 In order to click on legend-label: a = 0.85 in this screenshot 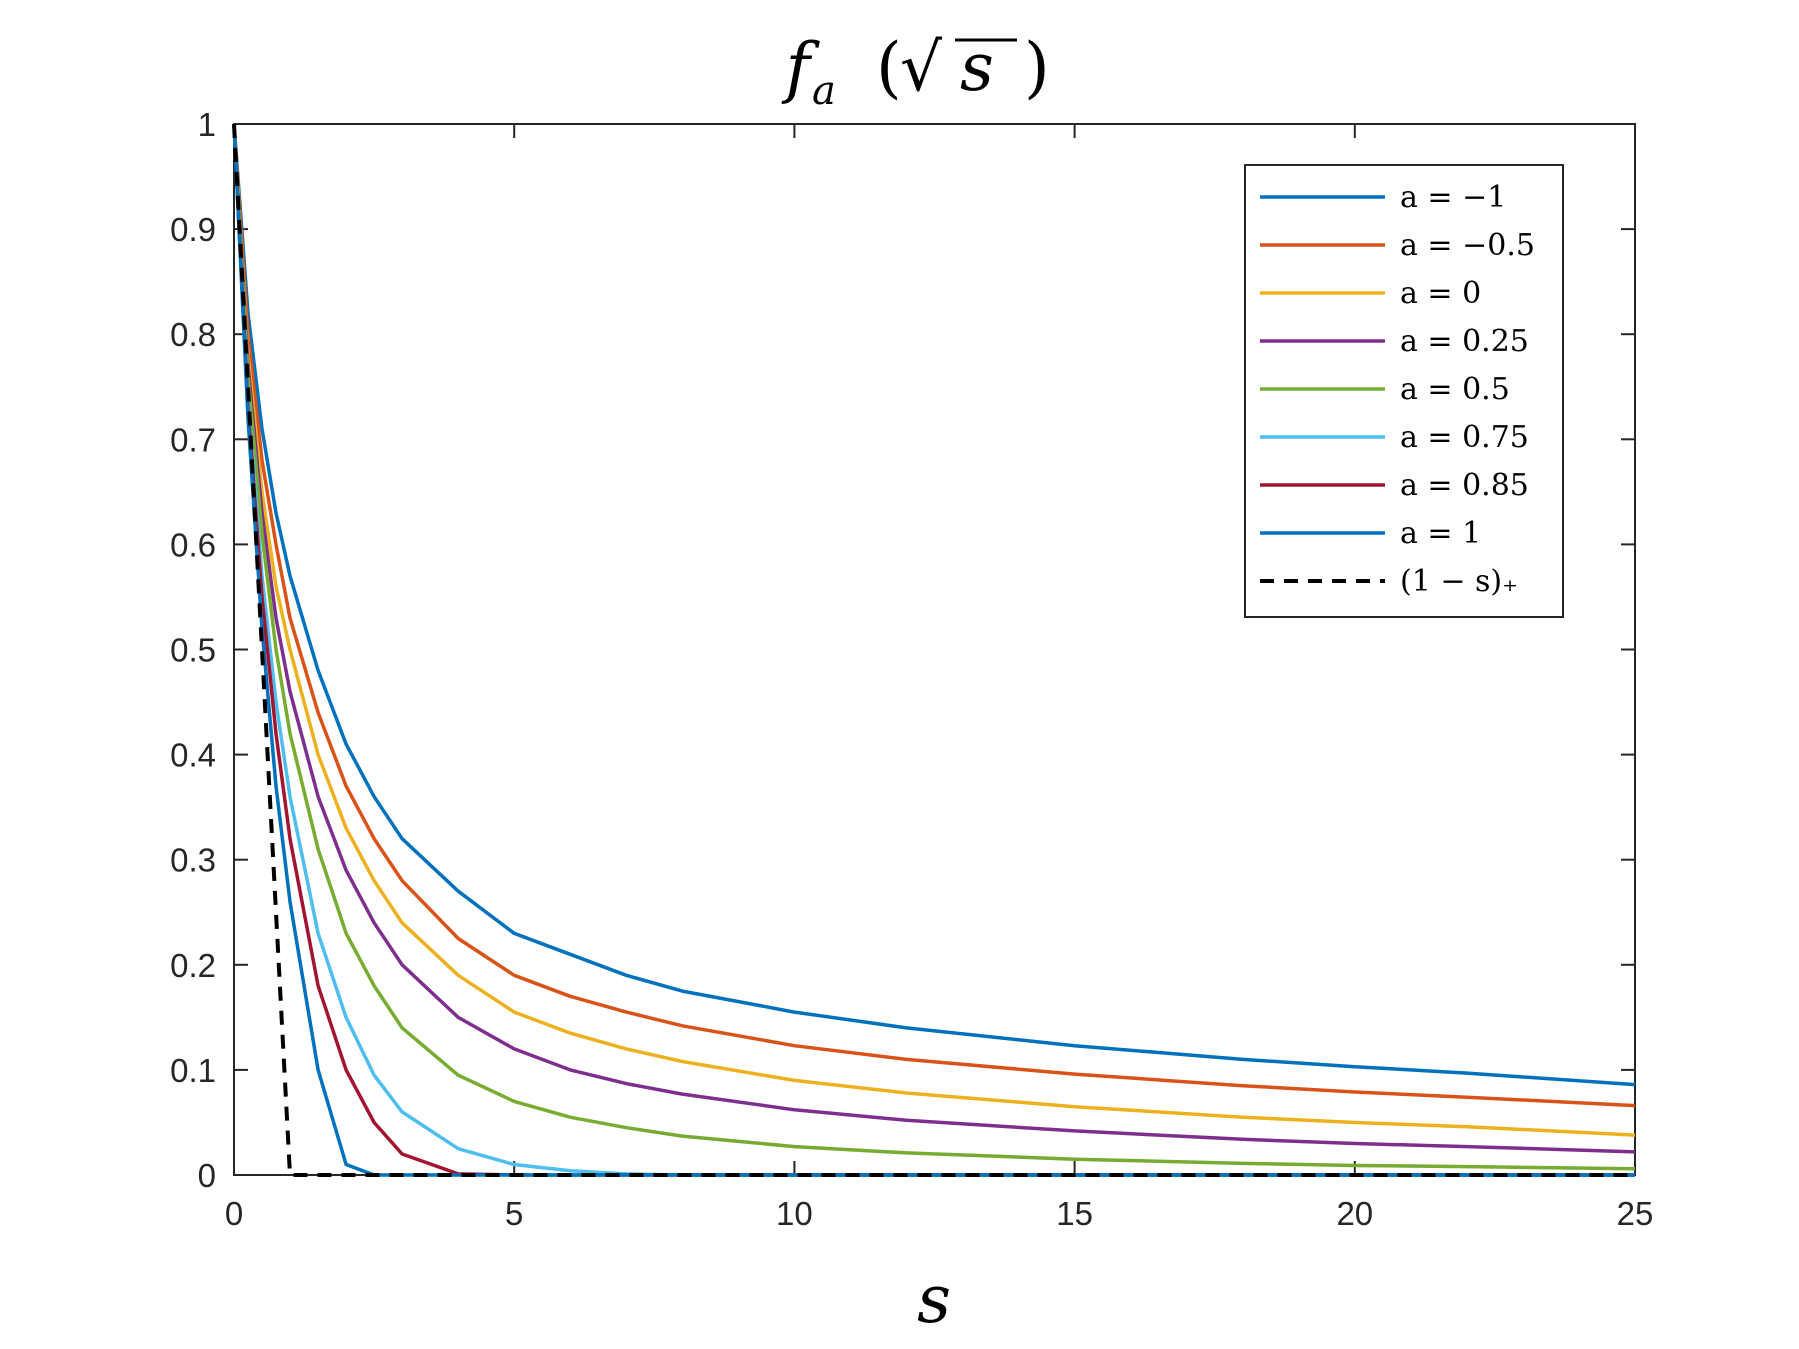, I will do `click(1464, 485)`.